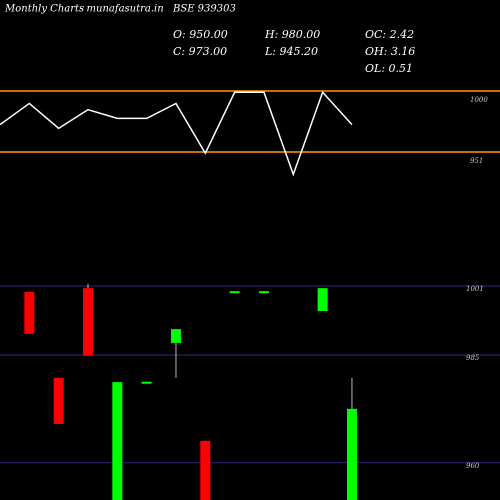 This screenshot has width=500, height=500. I want to click on symbol: BSE 939303, so click(204, 9).